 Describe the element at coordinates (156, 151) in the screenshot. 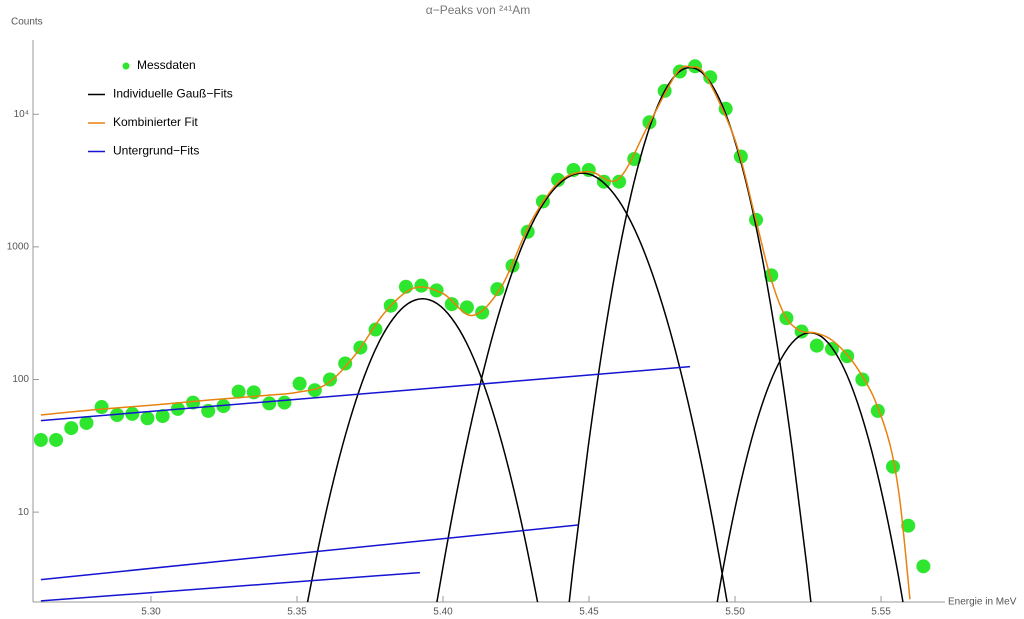

I see `legend-label: Untergrund−Fits` at that location.